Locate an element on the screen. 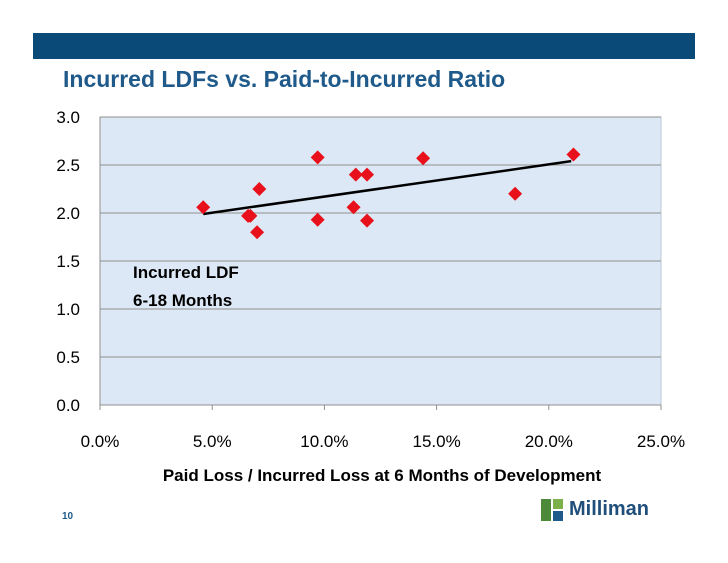 Image resolution: width=728 pixels, height=563 pixels. trendline is located at coordinates (387, 187).